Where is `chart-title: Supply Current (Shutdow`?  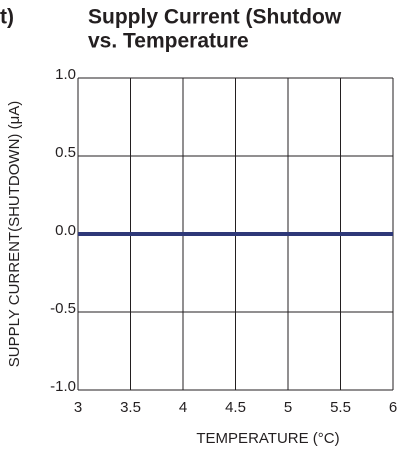
chart-title: Supply Current (Shutdow is located at coordinates (215, 17).